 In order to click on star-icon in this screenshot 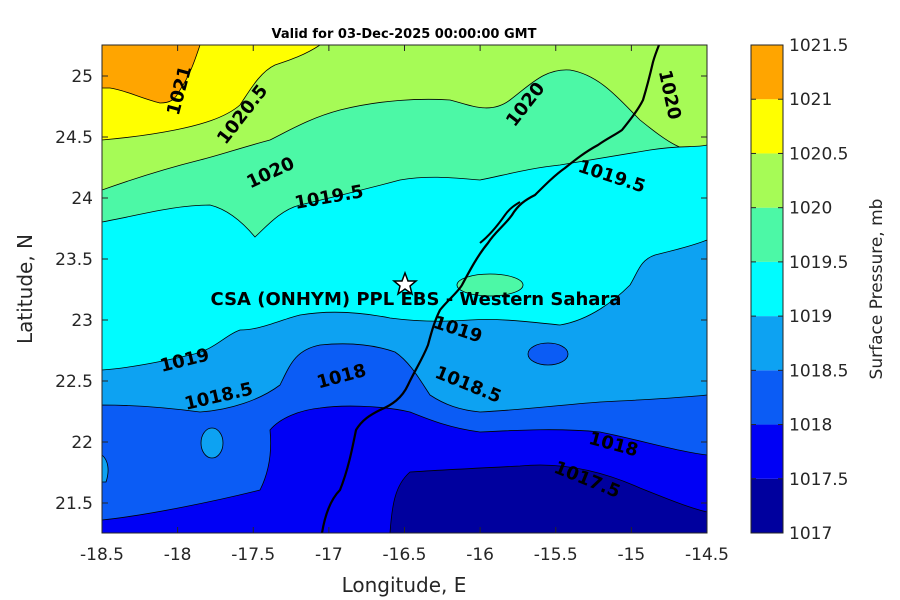, I will do `click(405, 283)`.